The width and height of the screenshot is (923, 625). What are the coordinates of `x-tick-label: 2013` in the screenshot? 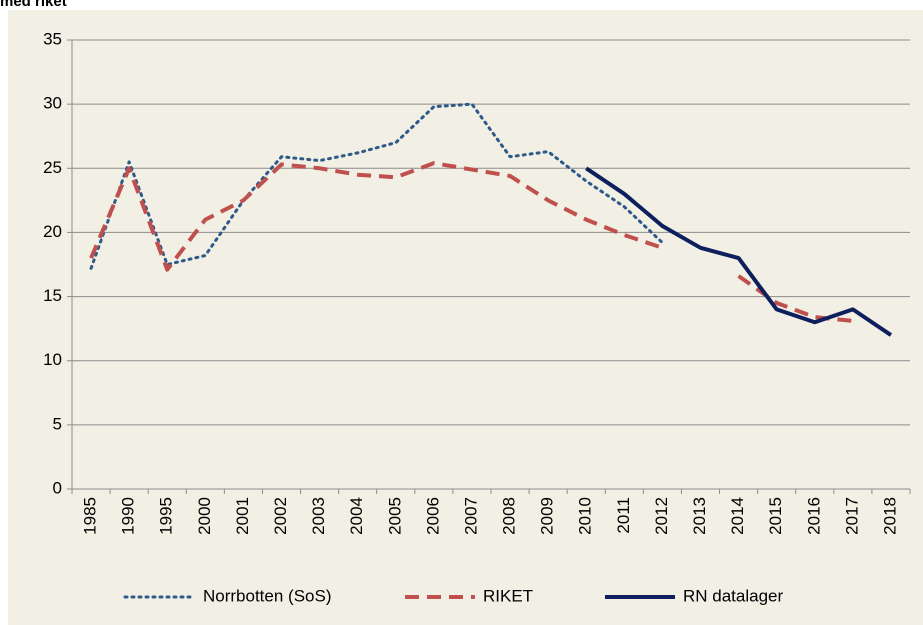 It's located at (699, 516).